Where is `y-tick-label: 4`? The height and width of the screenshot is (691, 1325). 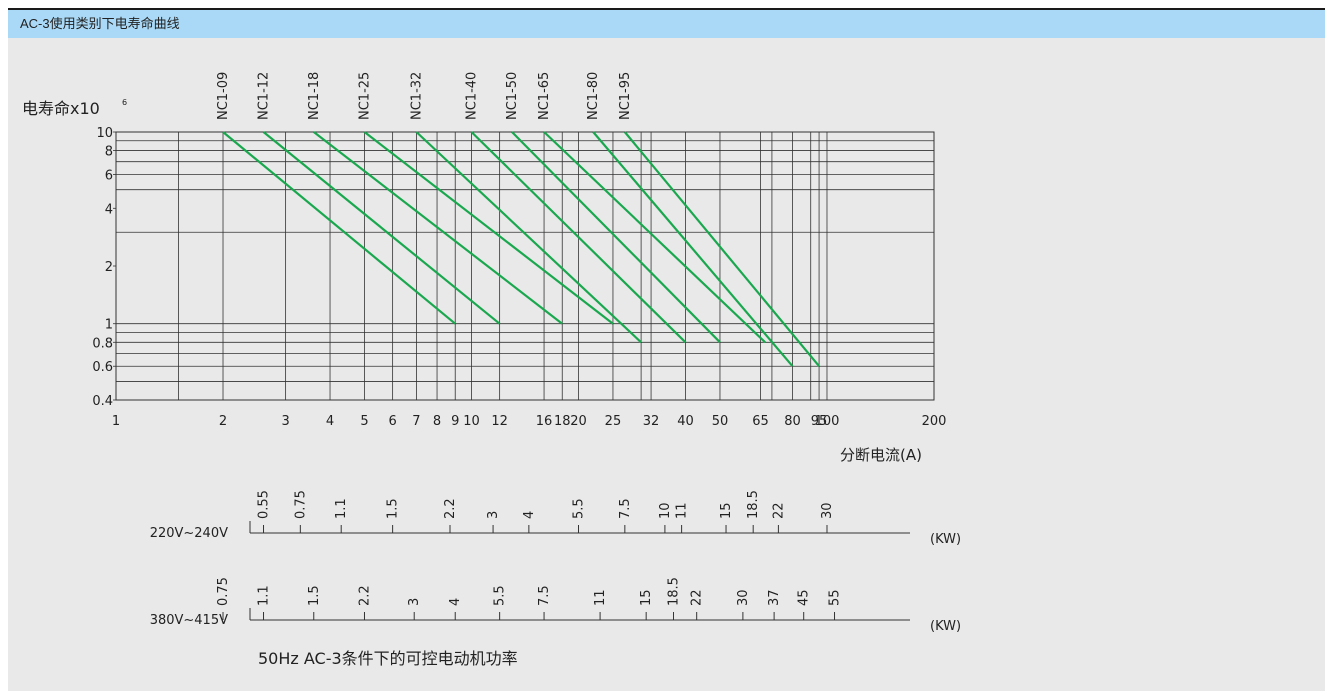
y-tick-label: 4 is located at coordinates (109, 209).